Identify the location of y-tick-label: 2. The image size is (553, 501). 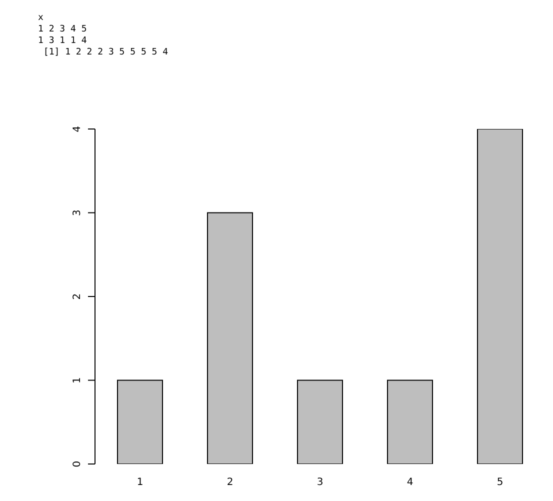
(77, 296).